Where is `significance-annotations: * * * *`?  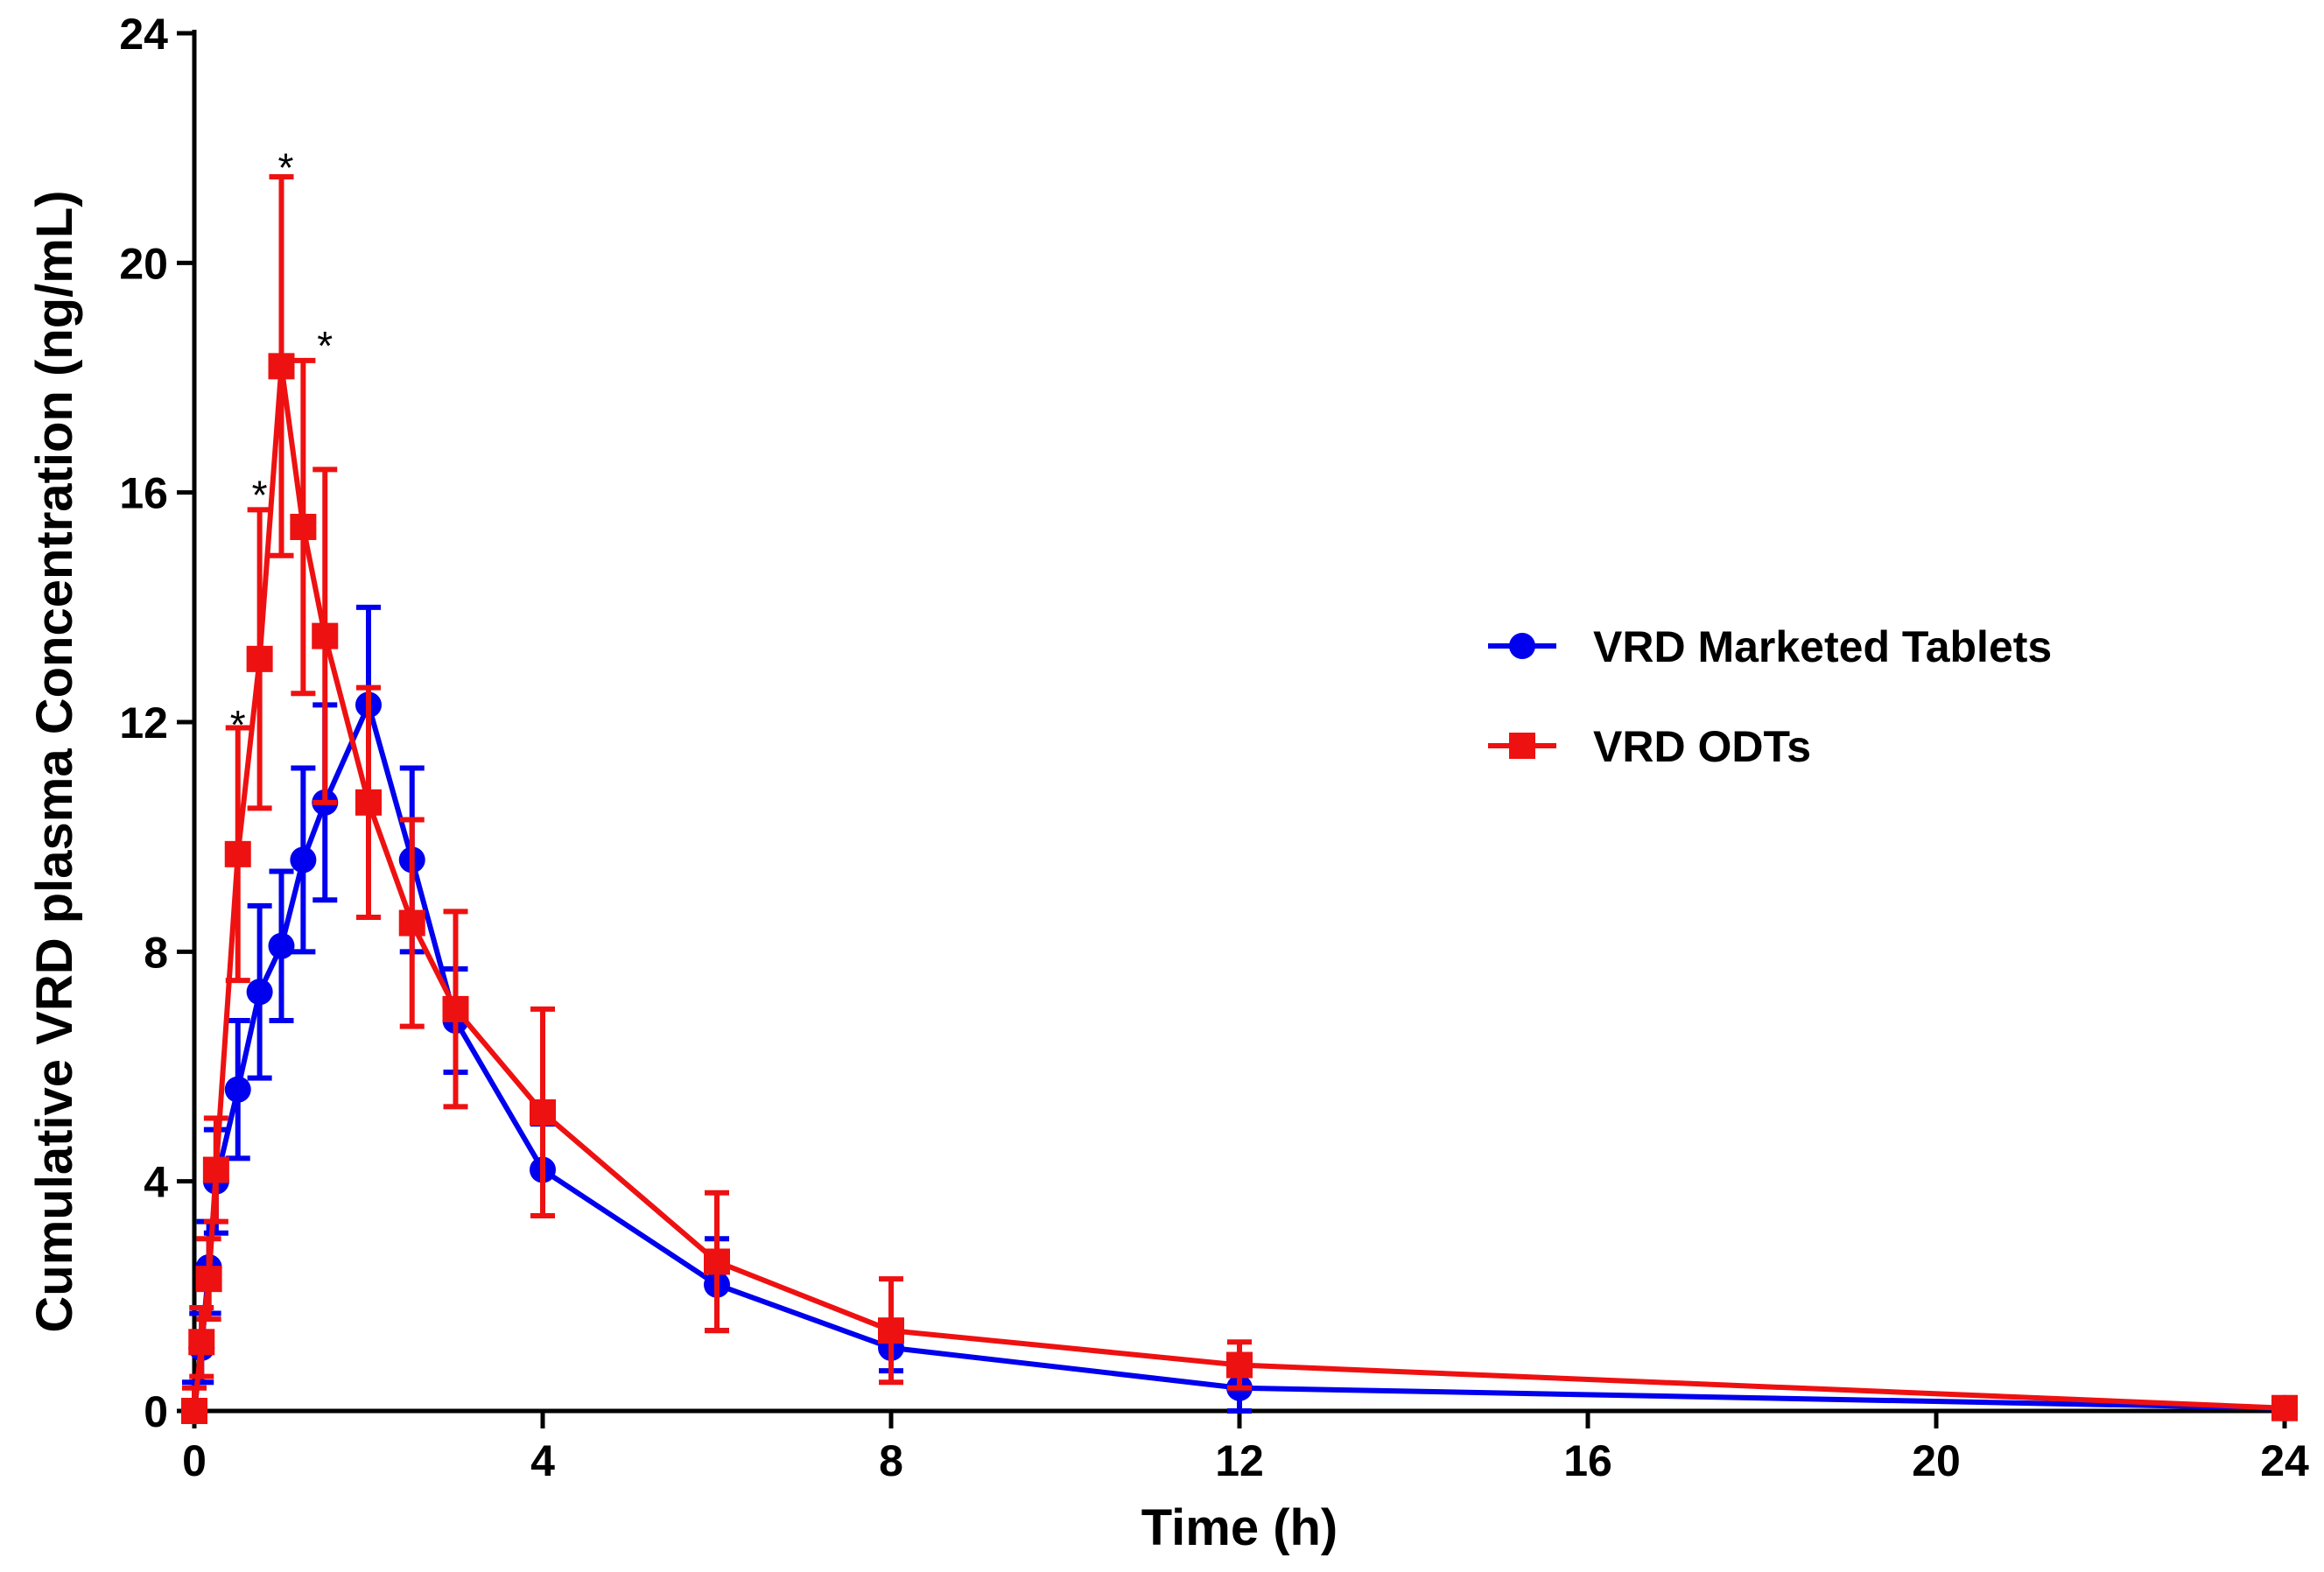 significance-annotations: * * * * is located at coordinates (282, 446).